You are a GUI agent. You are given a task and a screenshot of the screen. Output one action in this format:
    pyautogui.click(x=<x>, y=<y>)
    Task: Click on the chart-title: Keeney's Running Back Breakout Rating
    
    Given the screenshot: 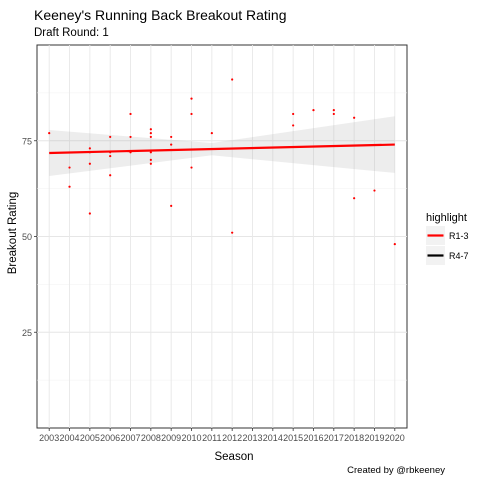 What is the action you would take?
    pyautogui.click(x=160, y=15)
    